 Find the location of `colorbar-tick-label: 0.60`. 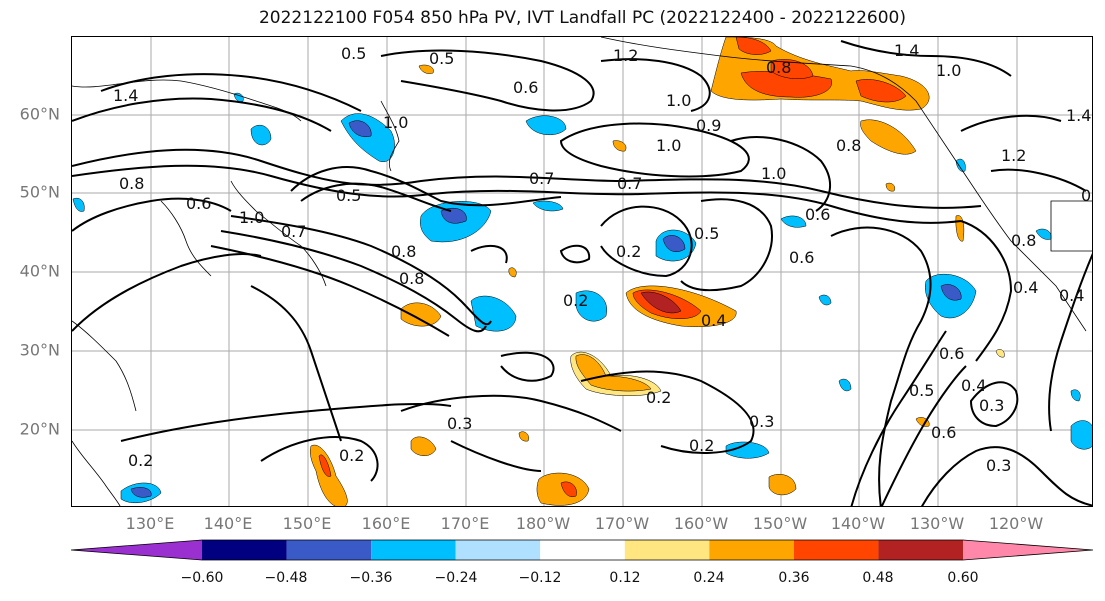

colorbar-tick-label: 0.60 is located at coordinates (963, 578).